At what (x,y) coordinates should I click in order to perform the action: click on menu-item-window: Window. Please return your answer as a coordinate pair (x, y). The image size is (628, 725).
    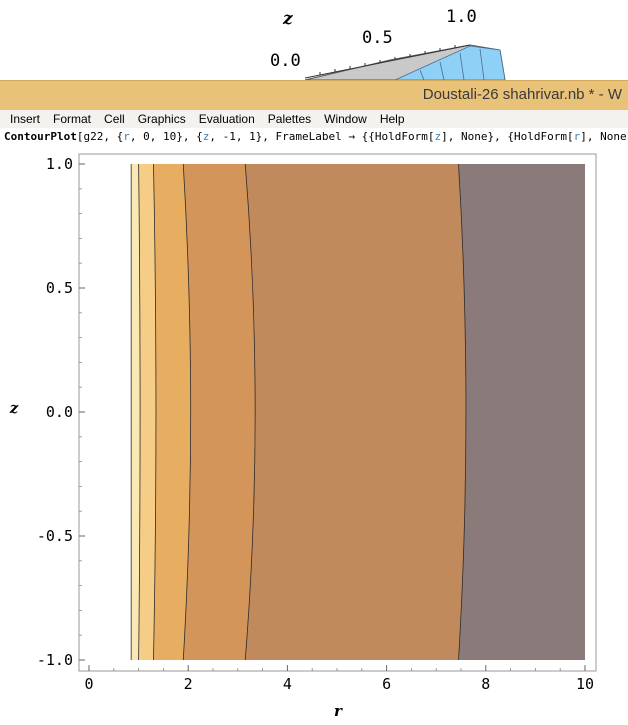
    Looking at the image, I should click on (345, 119).